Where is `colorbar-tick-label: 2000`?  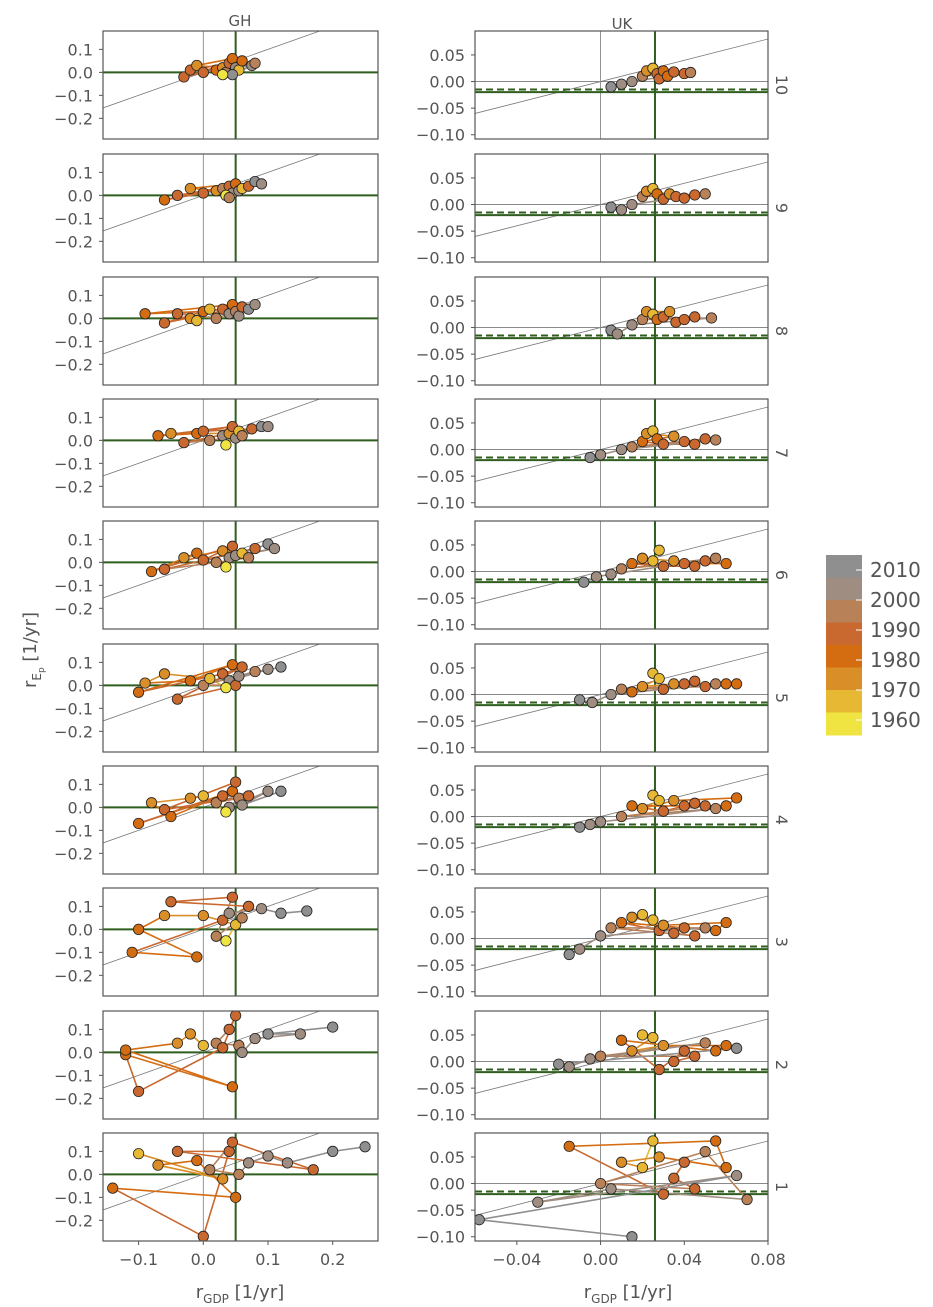 colorbar-tick-label: 2000 is located at coordinates (895, 600).